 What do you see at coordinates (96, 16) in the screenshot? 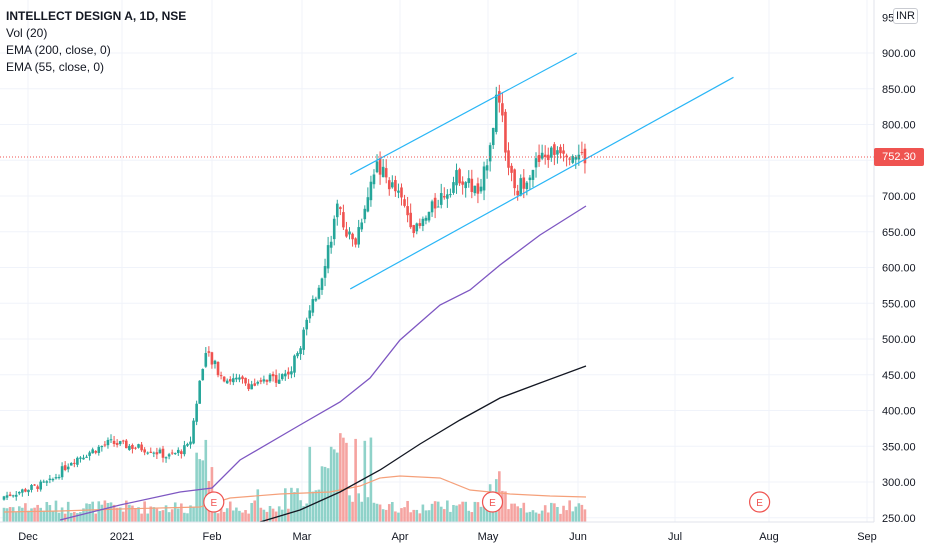
I see `symbol-title: INTELLECT DESIGN A, 1D, NSE` at bounding box center [96, 16].